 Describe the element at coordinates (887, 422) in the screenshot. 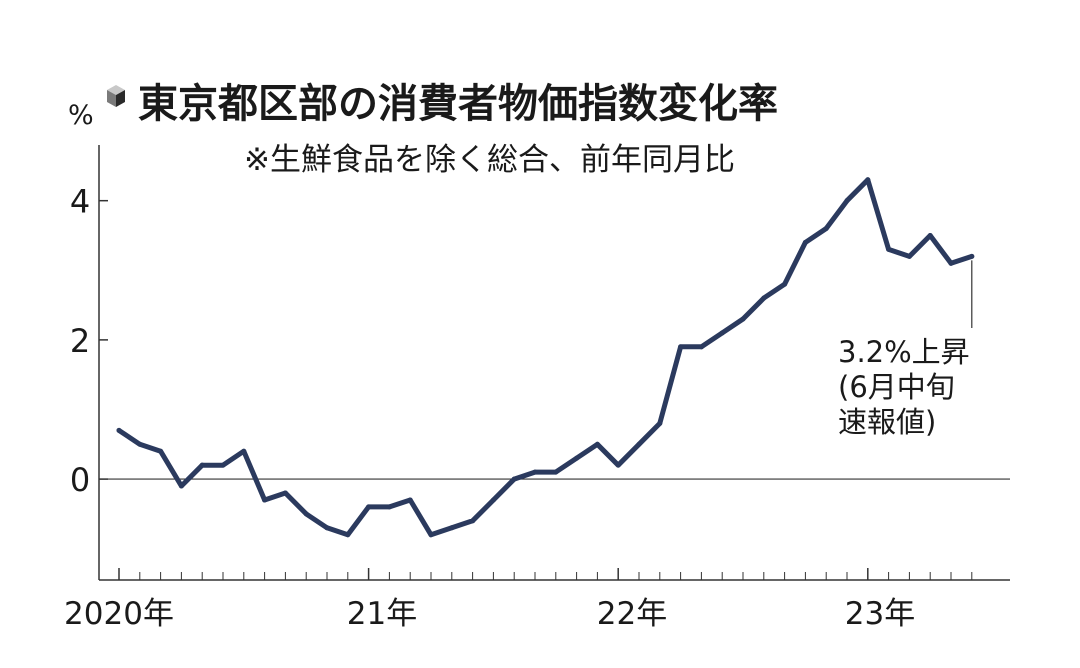

I see `annotation-label: 速報値)` at that location.